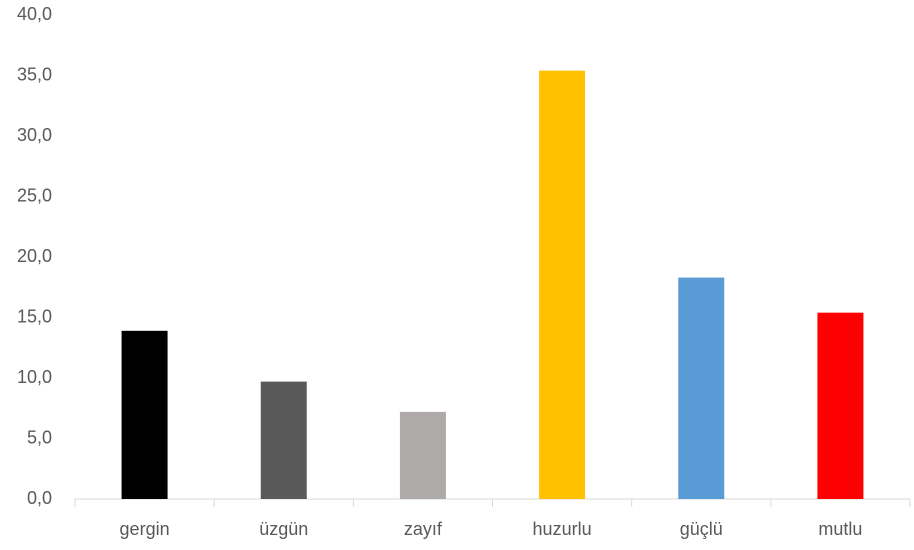 Image resolution: width=914 pixels, height=550 pixels. Describe the element at coordinates (39, 498) in the screenshot. I see `y-tick-label: 0,0` at that location.